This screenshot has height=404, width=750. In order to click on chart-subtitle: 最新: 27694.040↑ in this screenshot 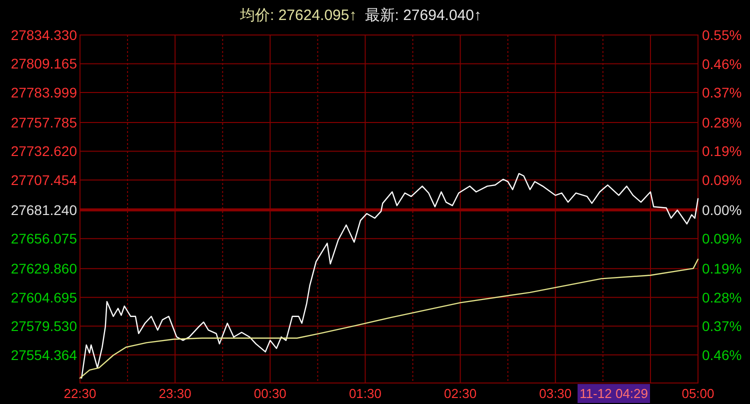, I will do `click(423, 15)`.